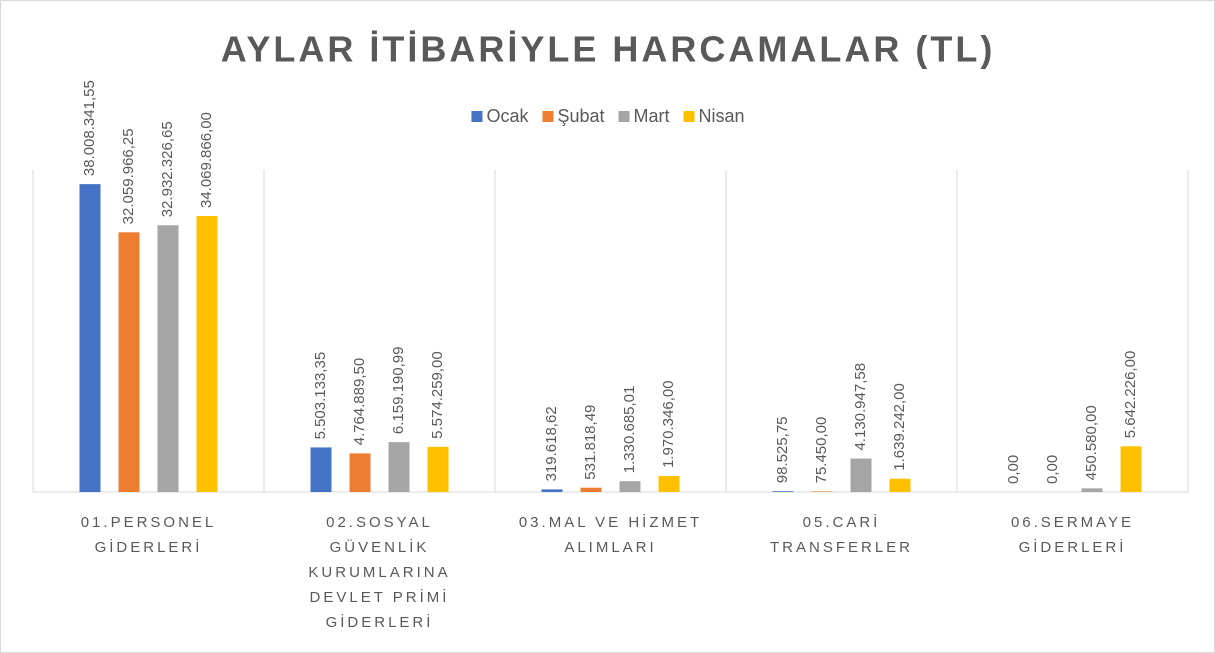  What do you see at coordinates (398, 391) in the screenshot?
I see `data-label: 6.159.190,99` at bounding box center [398, 391].